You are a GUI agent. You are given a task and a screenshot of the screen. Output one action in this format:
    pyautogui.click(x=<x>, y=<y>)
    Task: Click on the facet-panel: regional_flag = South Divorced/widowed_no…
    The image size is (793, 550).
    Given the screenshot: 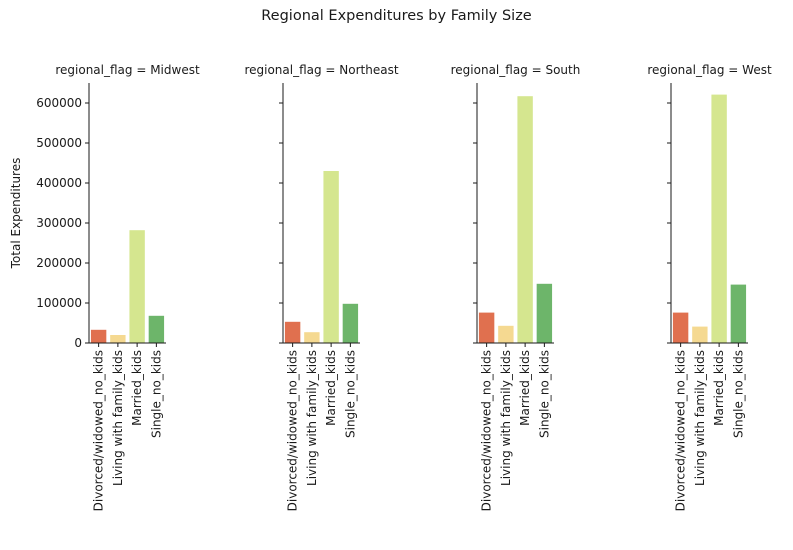 What is the action you would take?
    pyautogui.click(x=516, y=287)
    